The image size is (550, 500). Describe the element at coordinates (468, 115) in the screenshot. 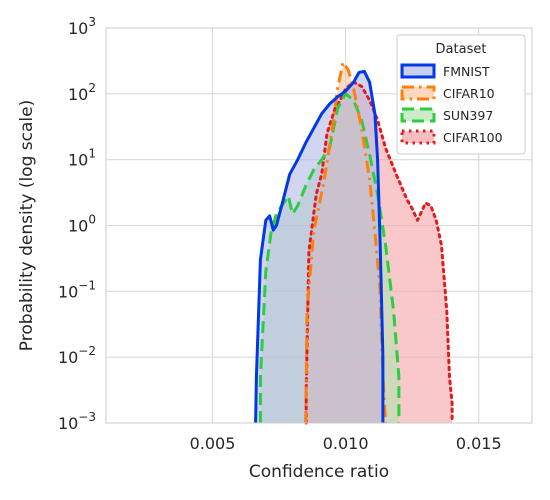

I see `legend-label-sun397: SUN397` at that location.